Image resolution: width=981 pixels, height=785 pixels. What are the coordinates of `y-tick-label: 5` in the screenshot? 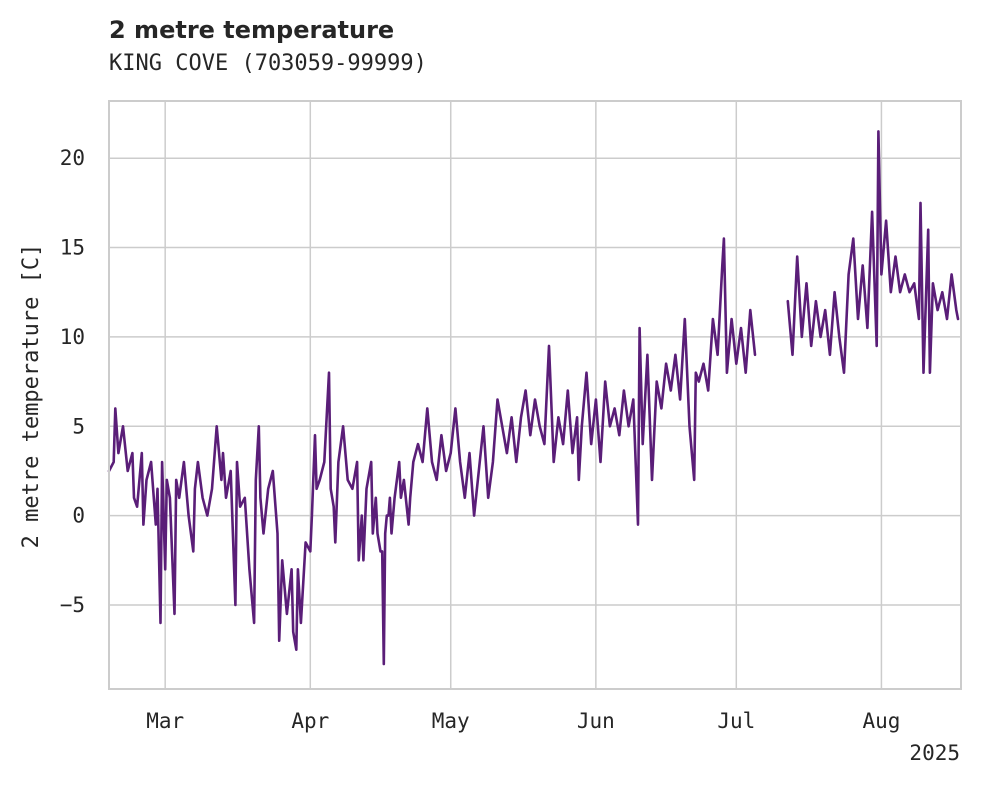 It's located at (78, 426).